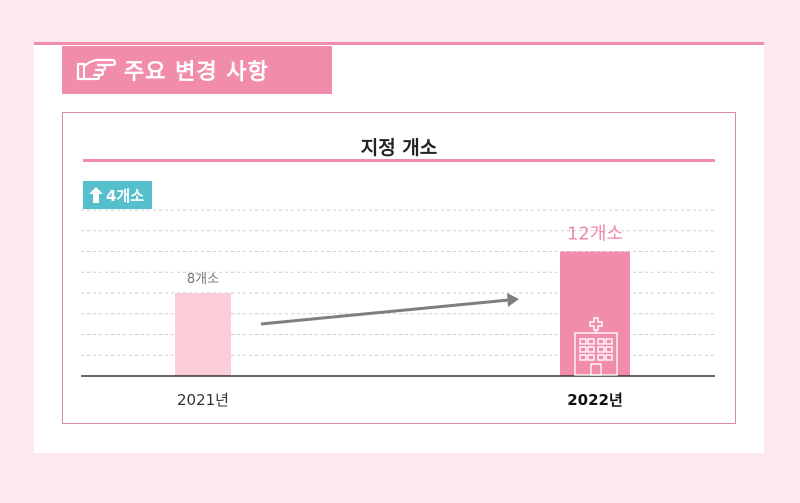  Describe the element at coordinates (125, 195) in the screenshot. I see `increase-badge-text: 4개소` at that location.